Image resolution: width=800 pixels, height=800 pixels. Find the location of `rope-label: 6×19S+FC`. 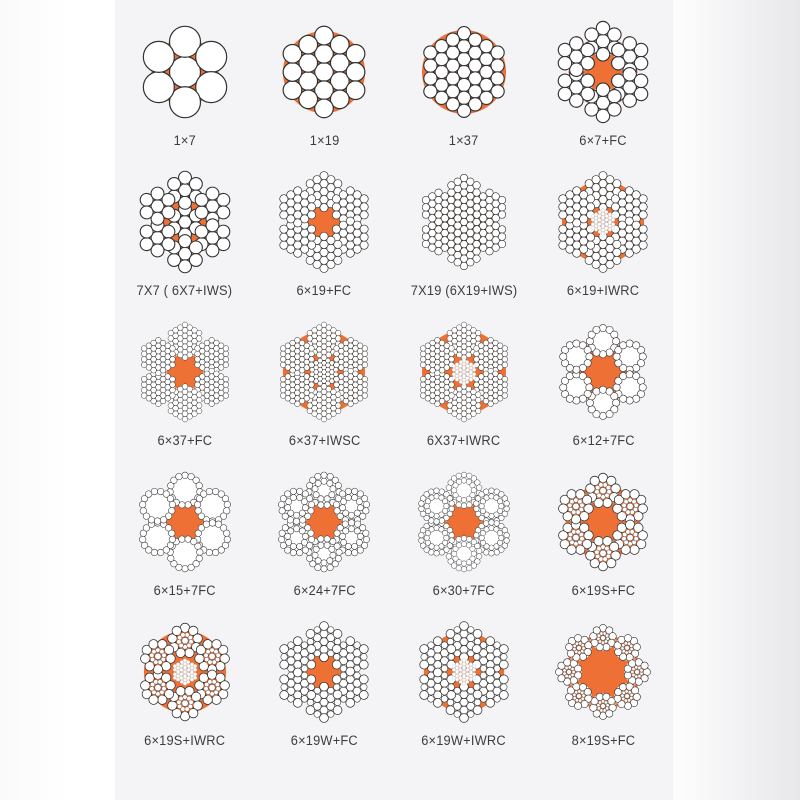

rope-label: 6×19S+FC is located at coordinates (603, 590).